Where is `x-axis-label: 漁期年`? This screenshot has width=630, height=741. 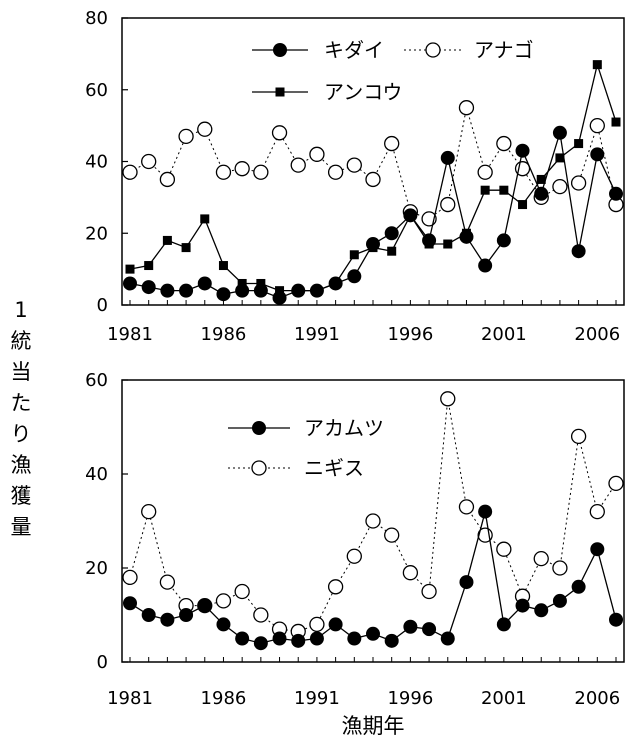
x-axis-label: 漁期年 is located at coordinates (373, 726).